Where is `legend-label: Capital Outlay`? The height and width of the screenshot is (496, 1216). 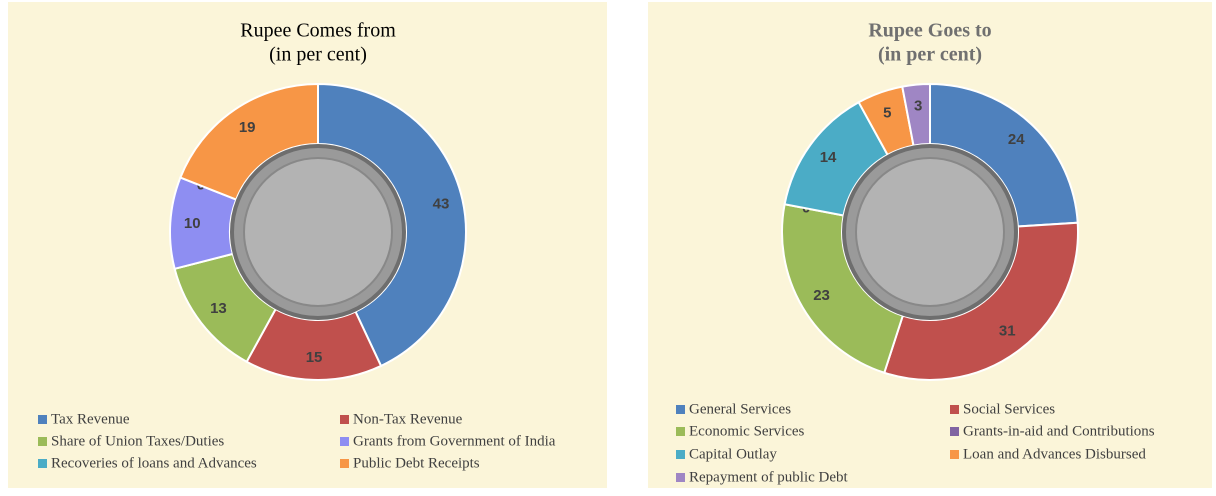 legend-label: Capital Outlay is located at coordinates (733, 454).